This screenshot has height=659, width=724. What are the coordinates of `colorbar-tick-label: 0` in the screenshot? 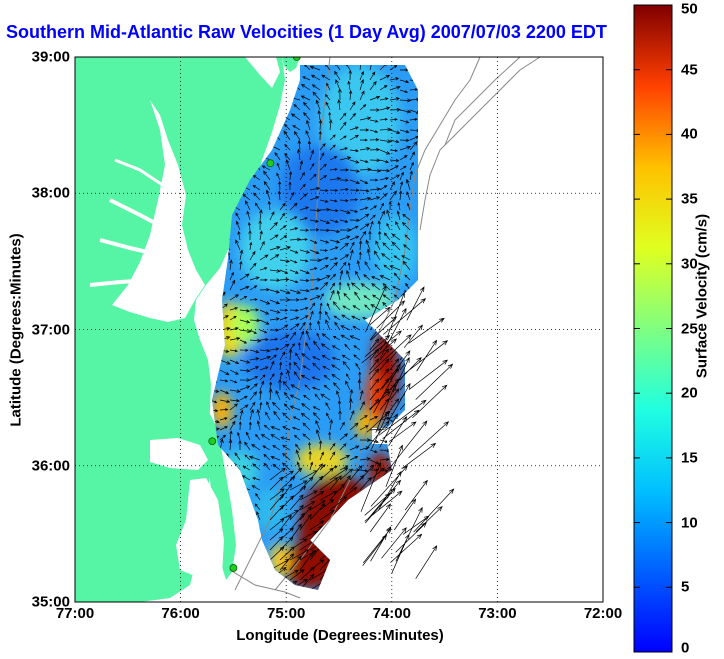 It's located at (685, 648).